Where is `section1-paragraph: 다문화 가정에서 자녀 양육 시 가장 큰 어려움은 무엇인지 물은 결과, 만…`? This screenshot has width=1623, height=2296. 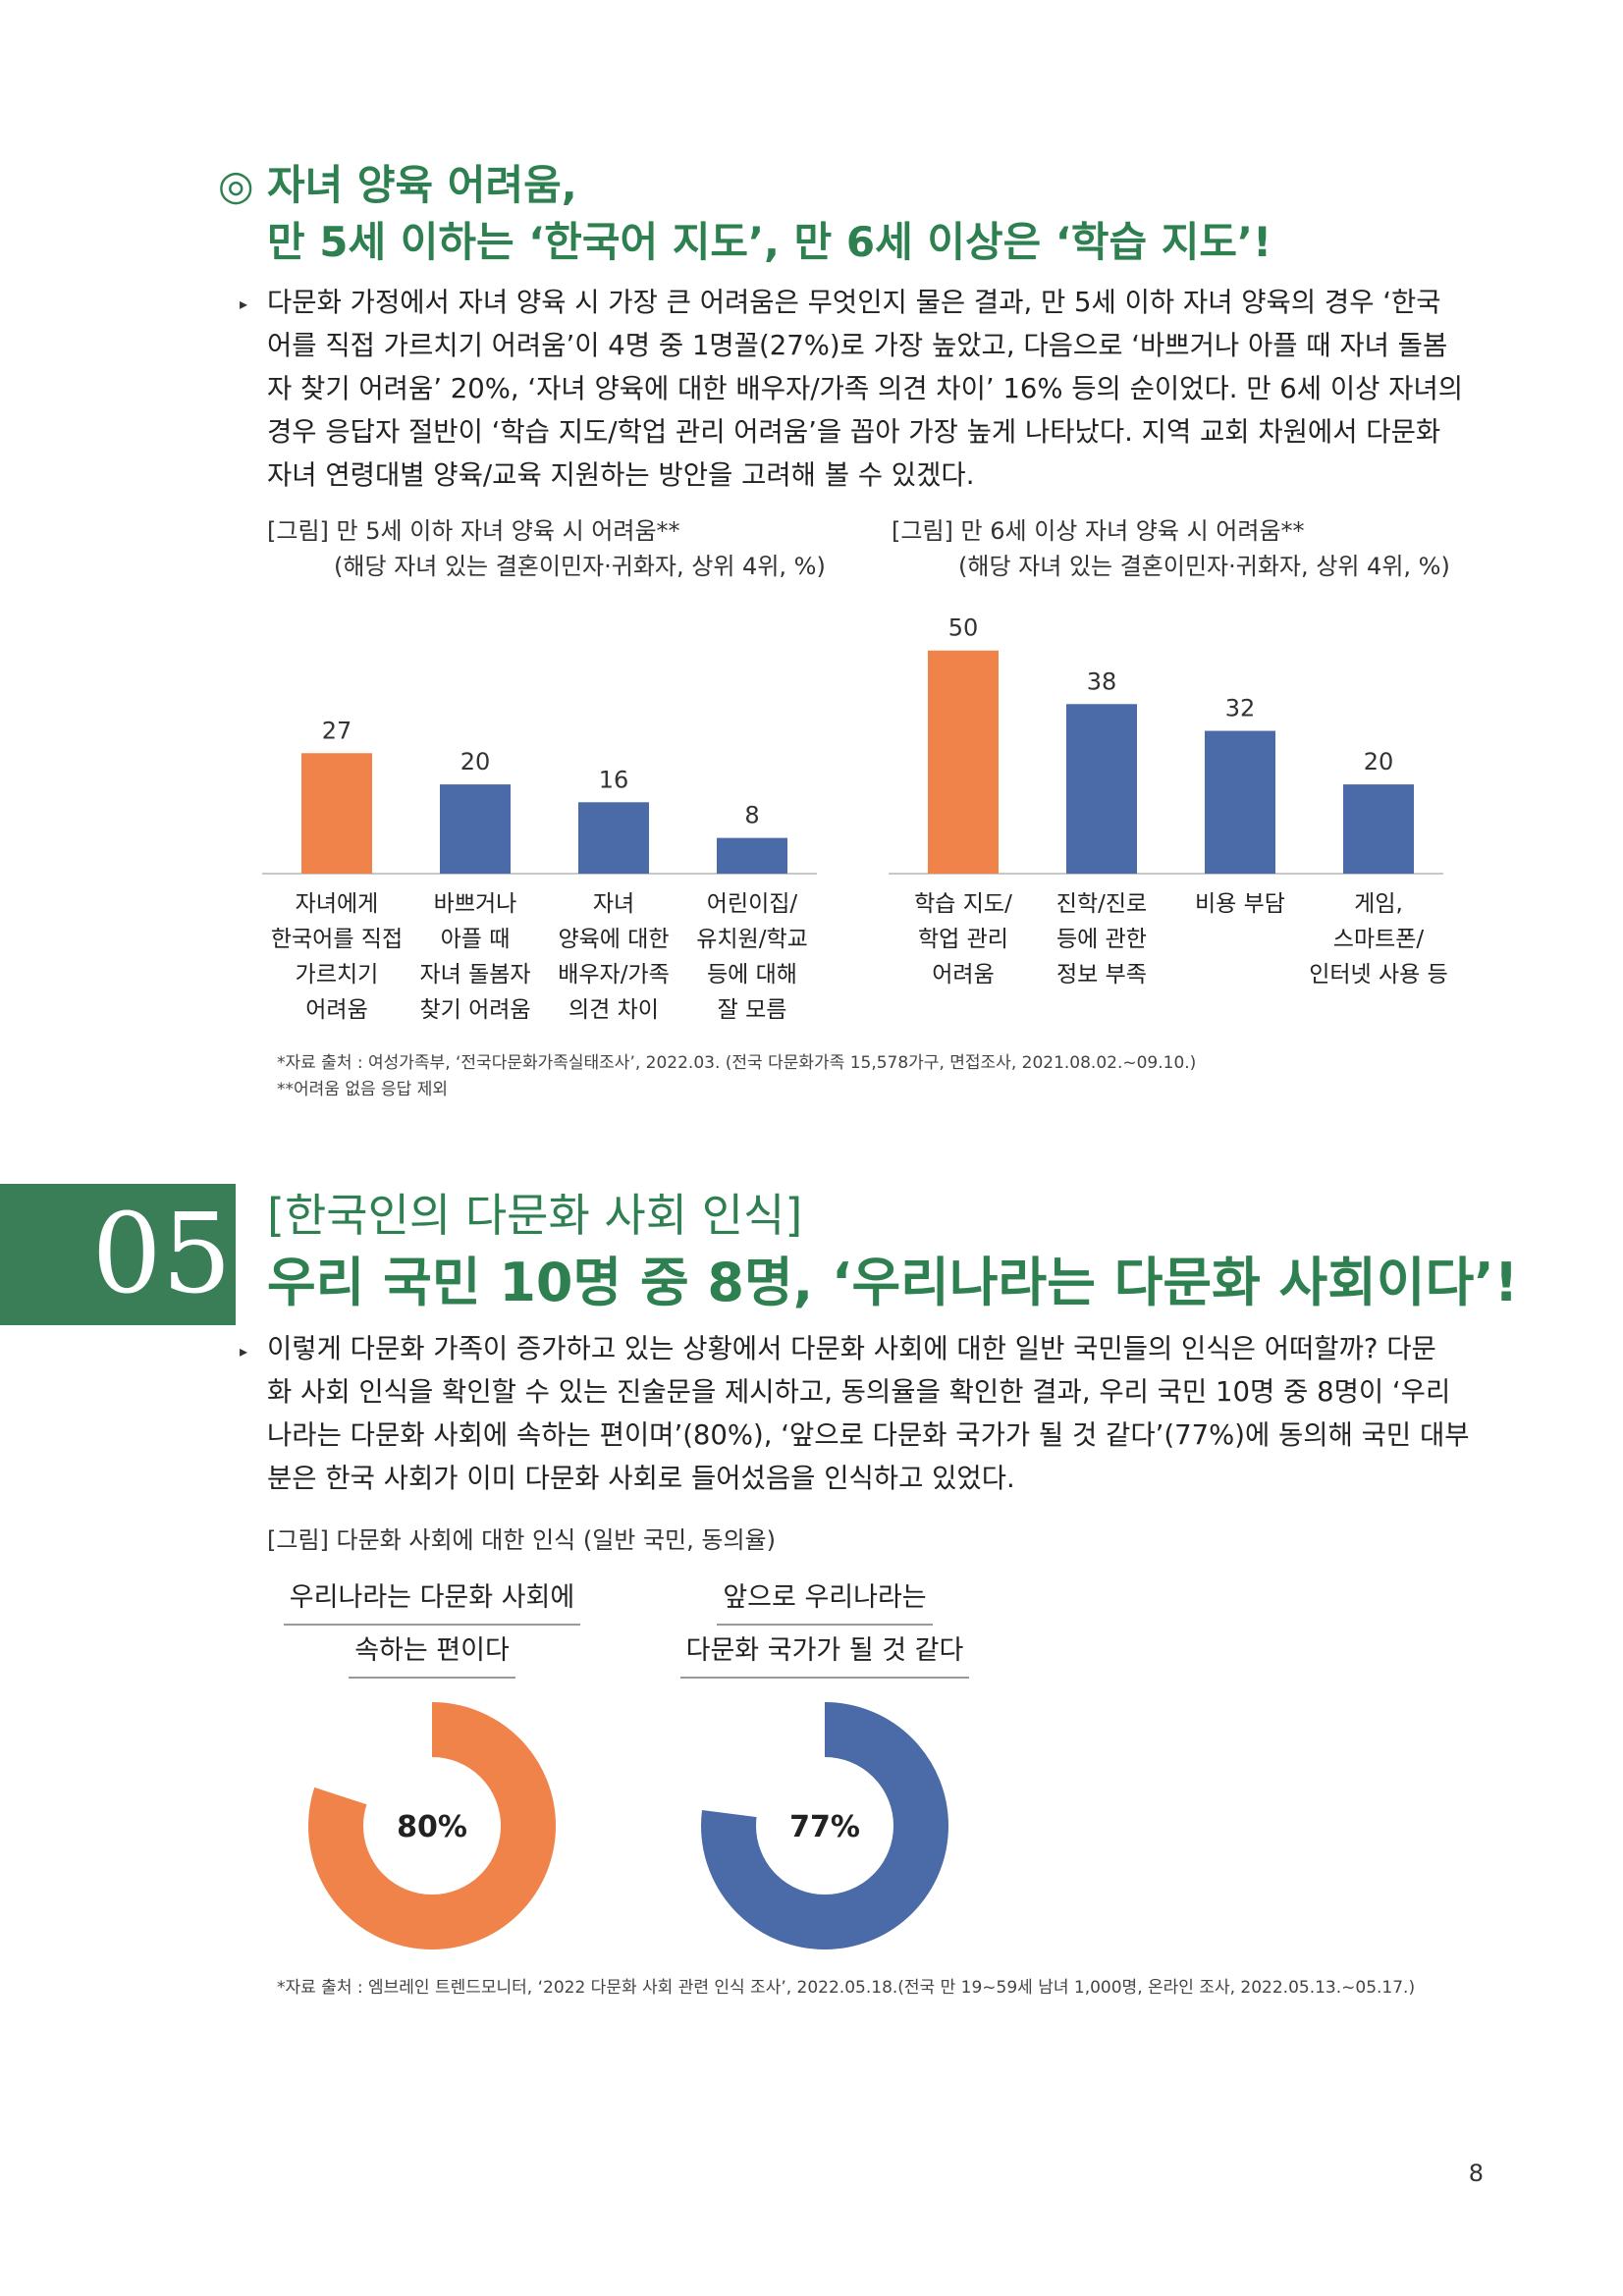 section1-paragraph: 다문화 가정에서 자녀 양육 시 가장 큰 어려움은 무엇인지 물은 결과, 만… is located at coordinates (865, 389).